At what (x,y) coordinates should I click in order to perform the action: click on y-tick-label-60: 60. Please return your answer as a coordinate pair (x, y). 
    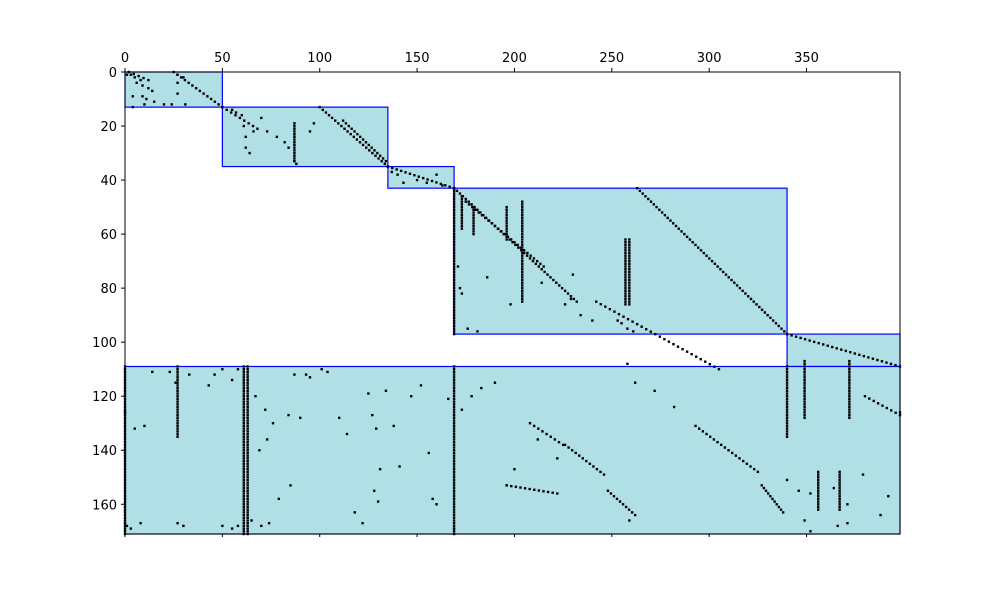
    Looking at the image, I should click on (108, 235).